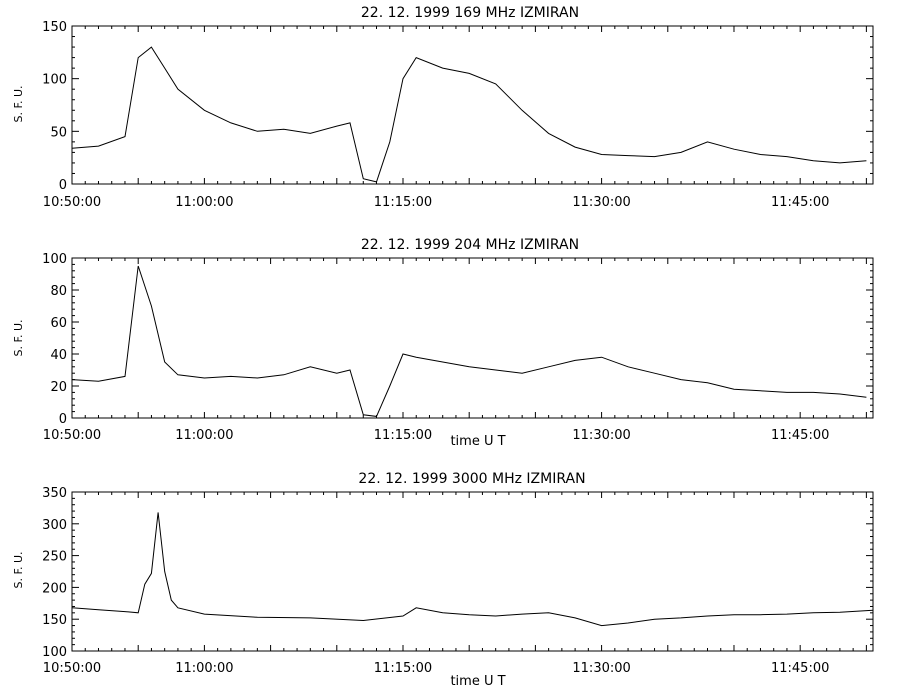 The width and height of the screenshot is (900, 700). I want to click on x-tick-label-169mhz: 10:50:00, so click(72, 202).